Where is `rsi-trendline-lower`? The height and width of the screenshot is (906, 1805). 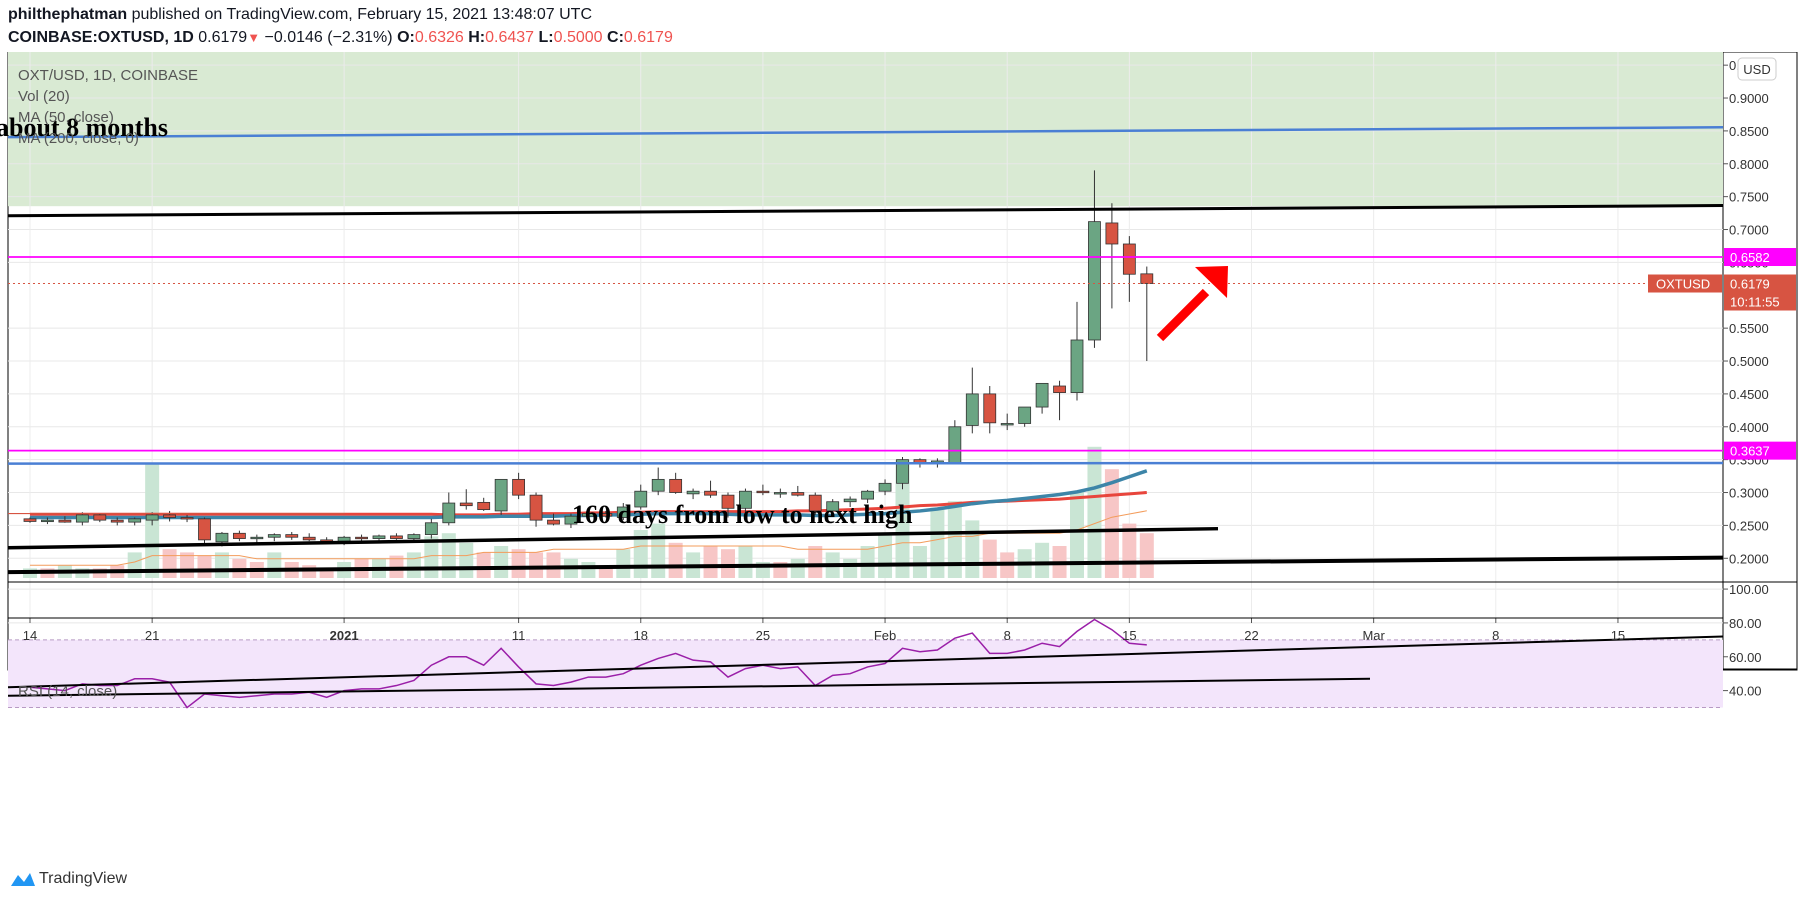 rsi-trendline-lower is located at coordinates (689, 687).